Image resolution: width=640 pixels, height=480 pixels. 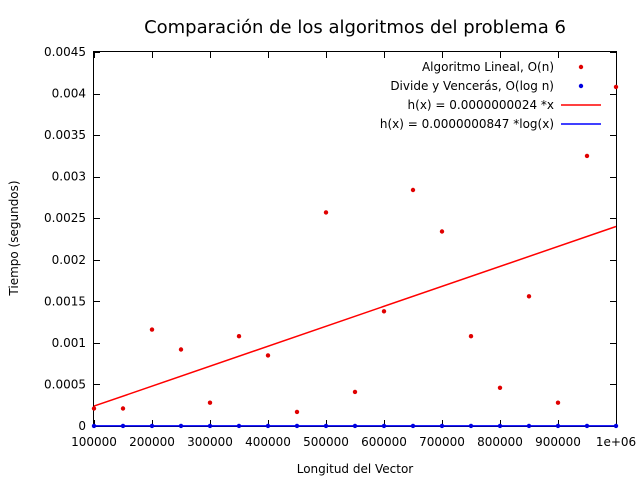 What do you see at coordinates (94, 442) in the screenshot?
I see `x-tick-label: 100000` at bounding box center [94, 442].